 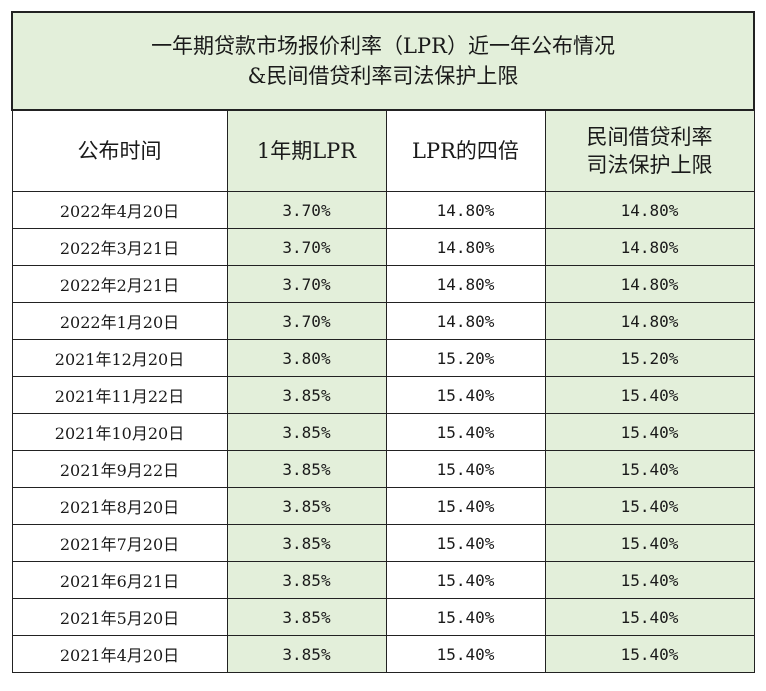 I want to click on table-row: 2021年12月20日 3.80% 15.20% 15.20%, so click(x=383, y=358).